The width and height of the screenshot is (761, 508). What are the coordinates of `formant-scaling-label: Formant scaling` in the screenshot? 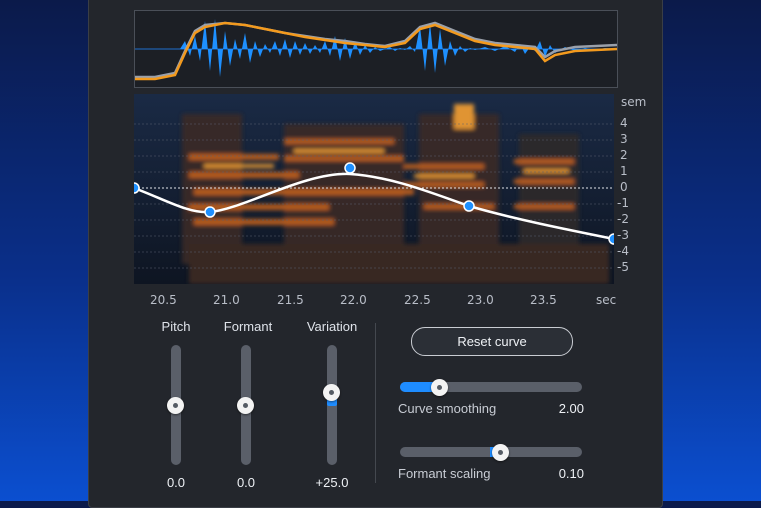 It's located at (444, 473).